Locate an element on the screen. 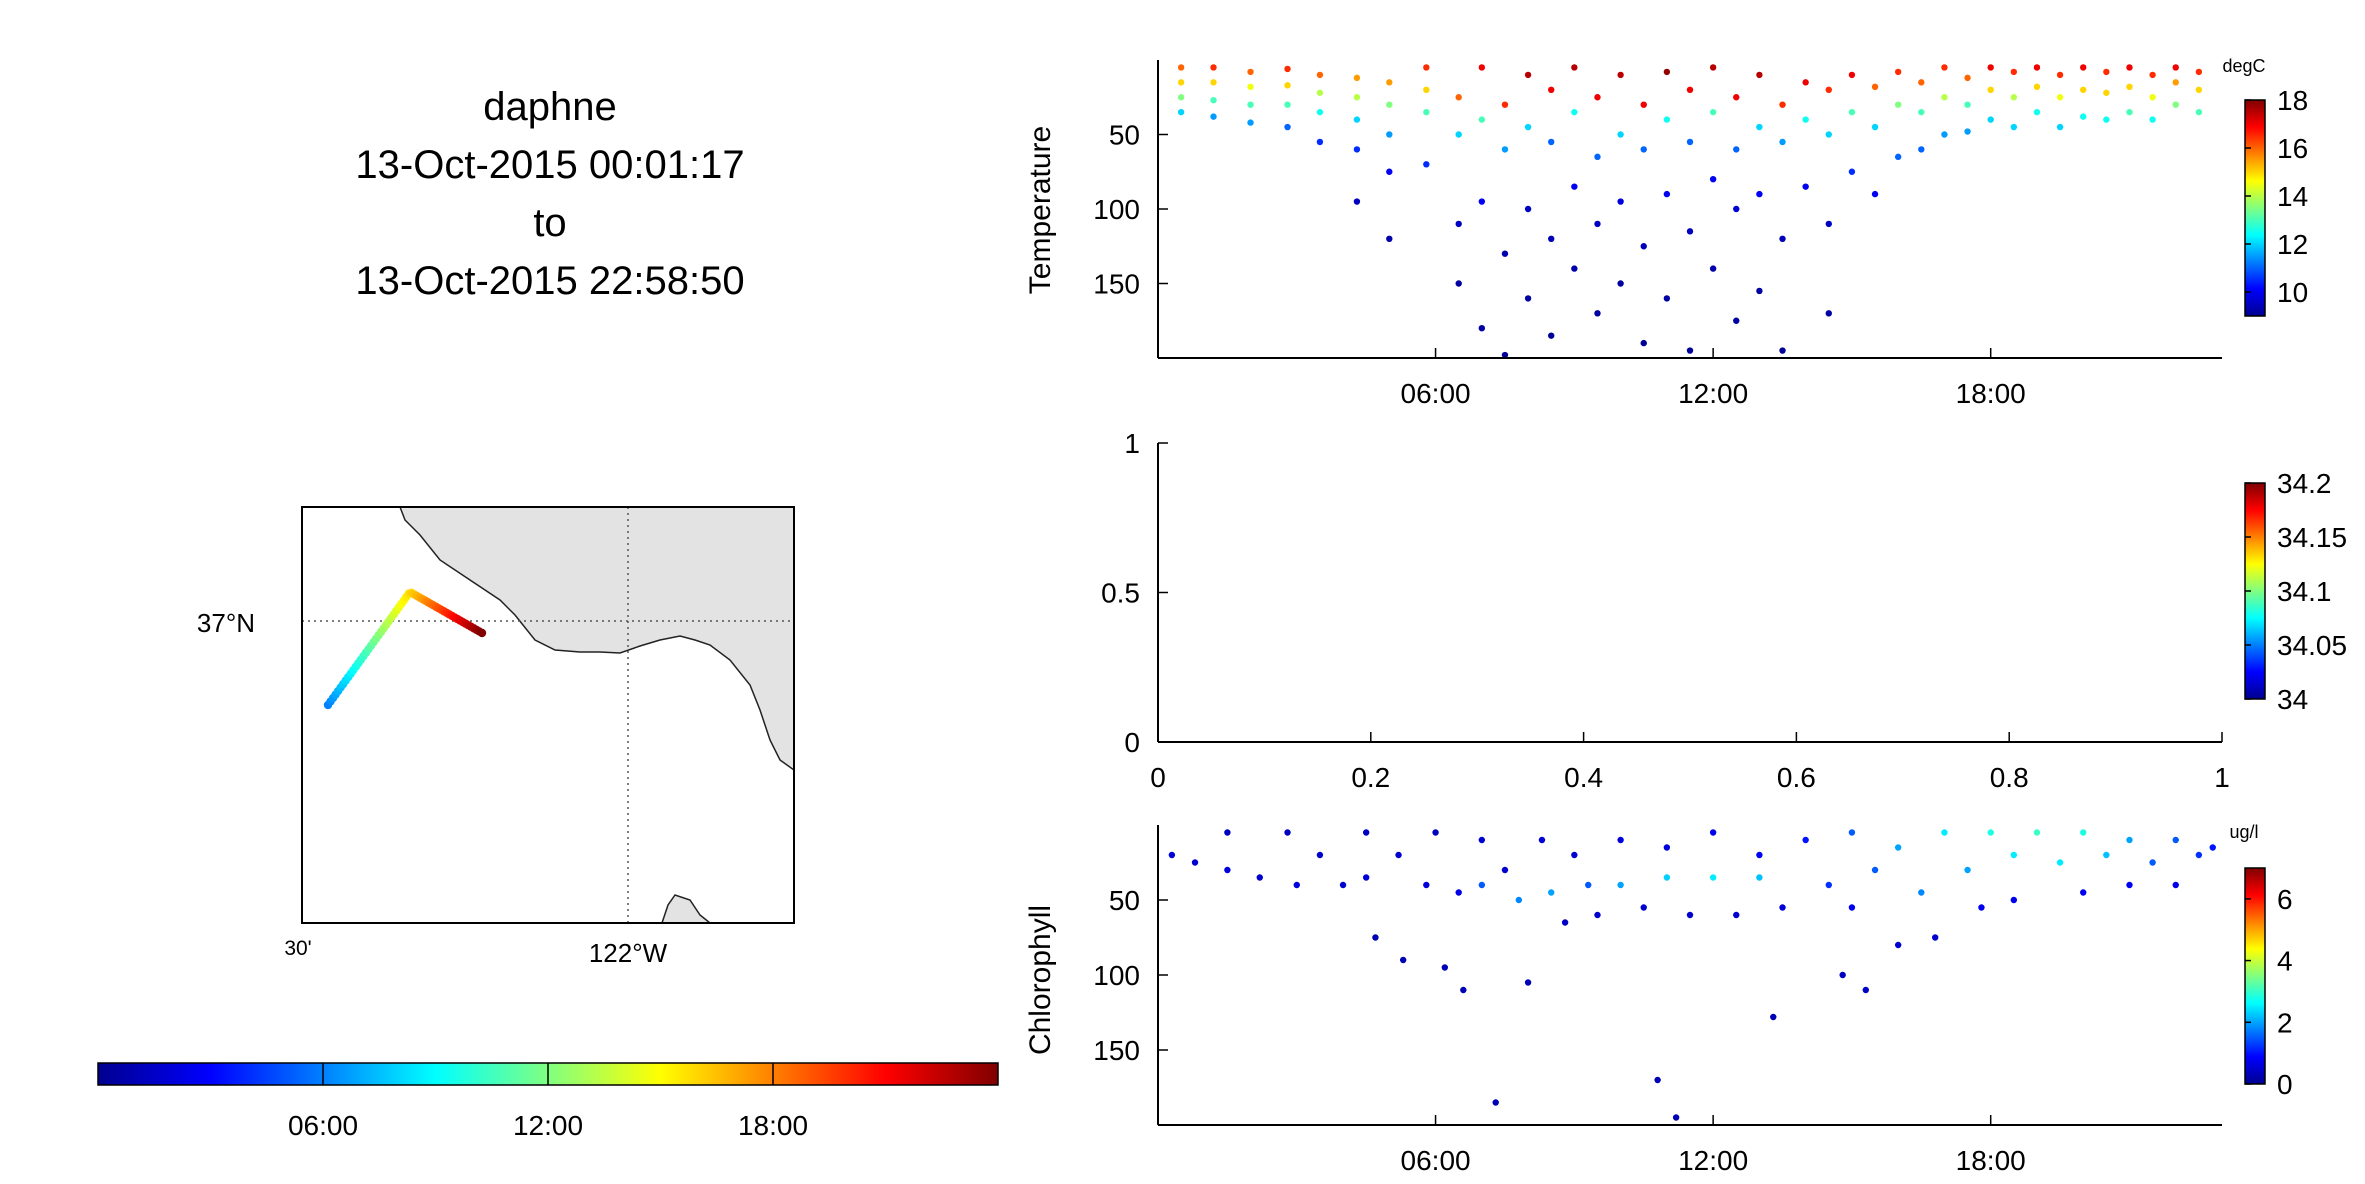 The height and width of the screenshot is (1184, 2365). salinity-xtick-label: 0.8 is located at coordinates (2009, 777).